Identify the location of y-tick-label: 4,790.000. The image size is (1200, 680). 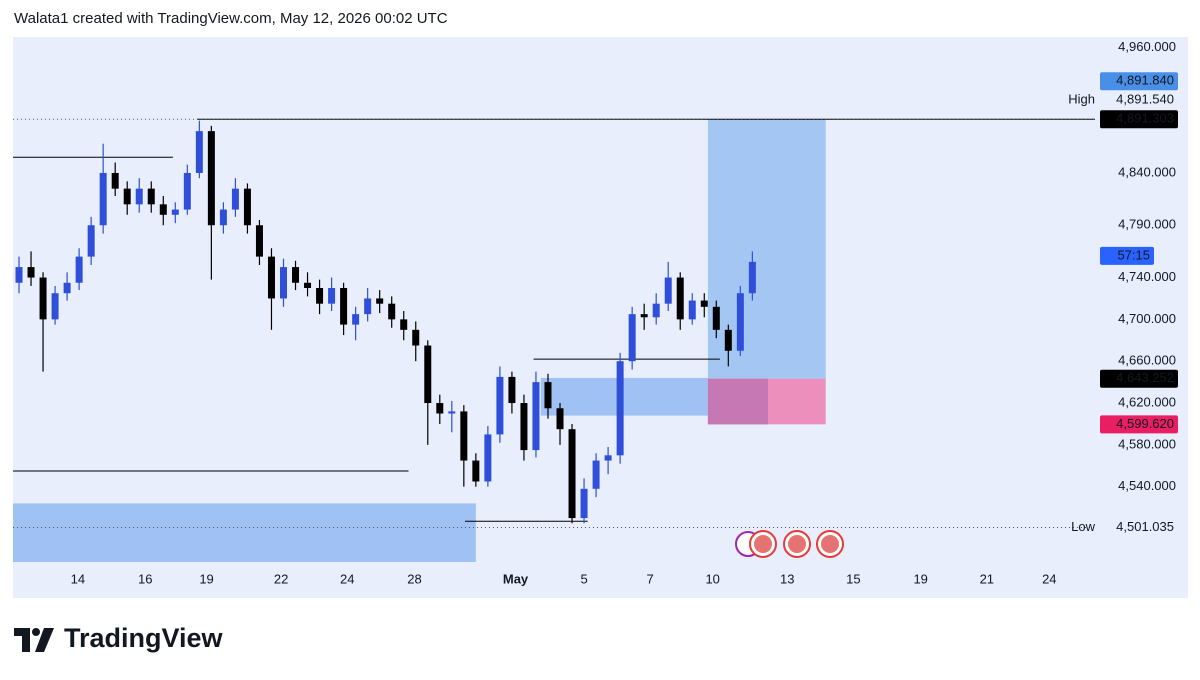
(1147, 224).